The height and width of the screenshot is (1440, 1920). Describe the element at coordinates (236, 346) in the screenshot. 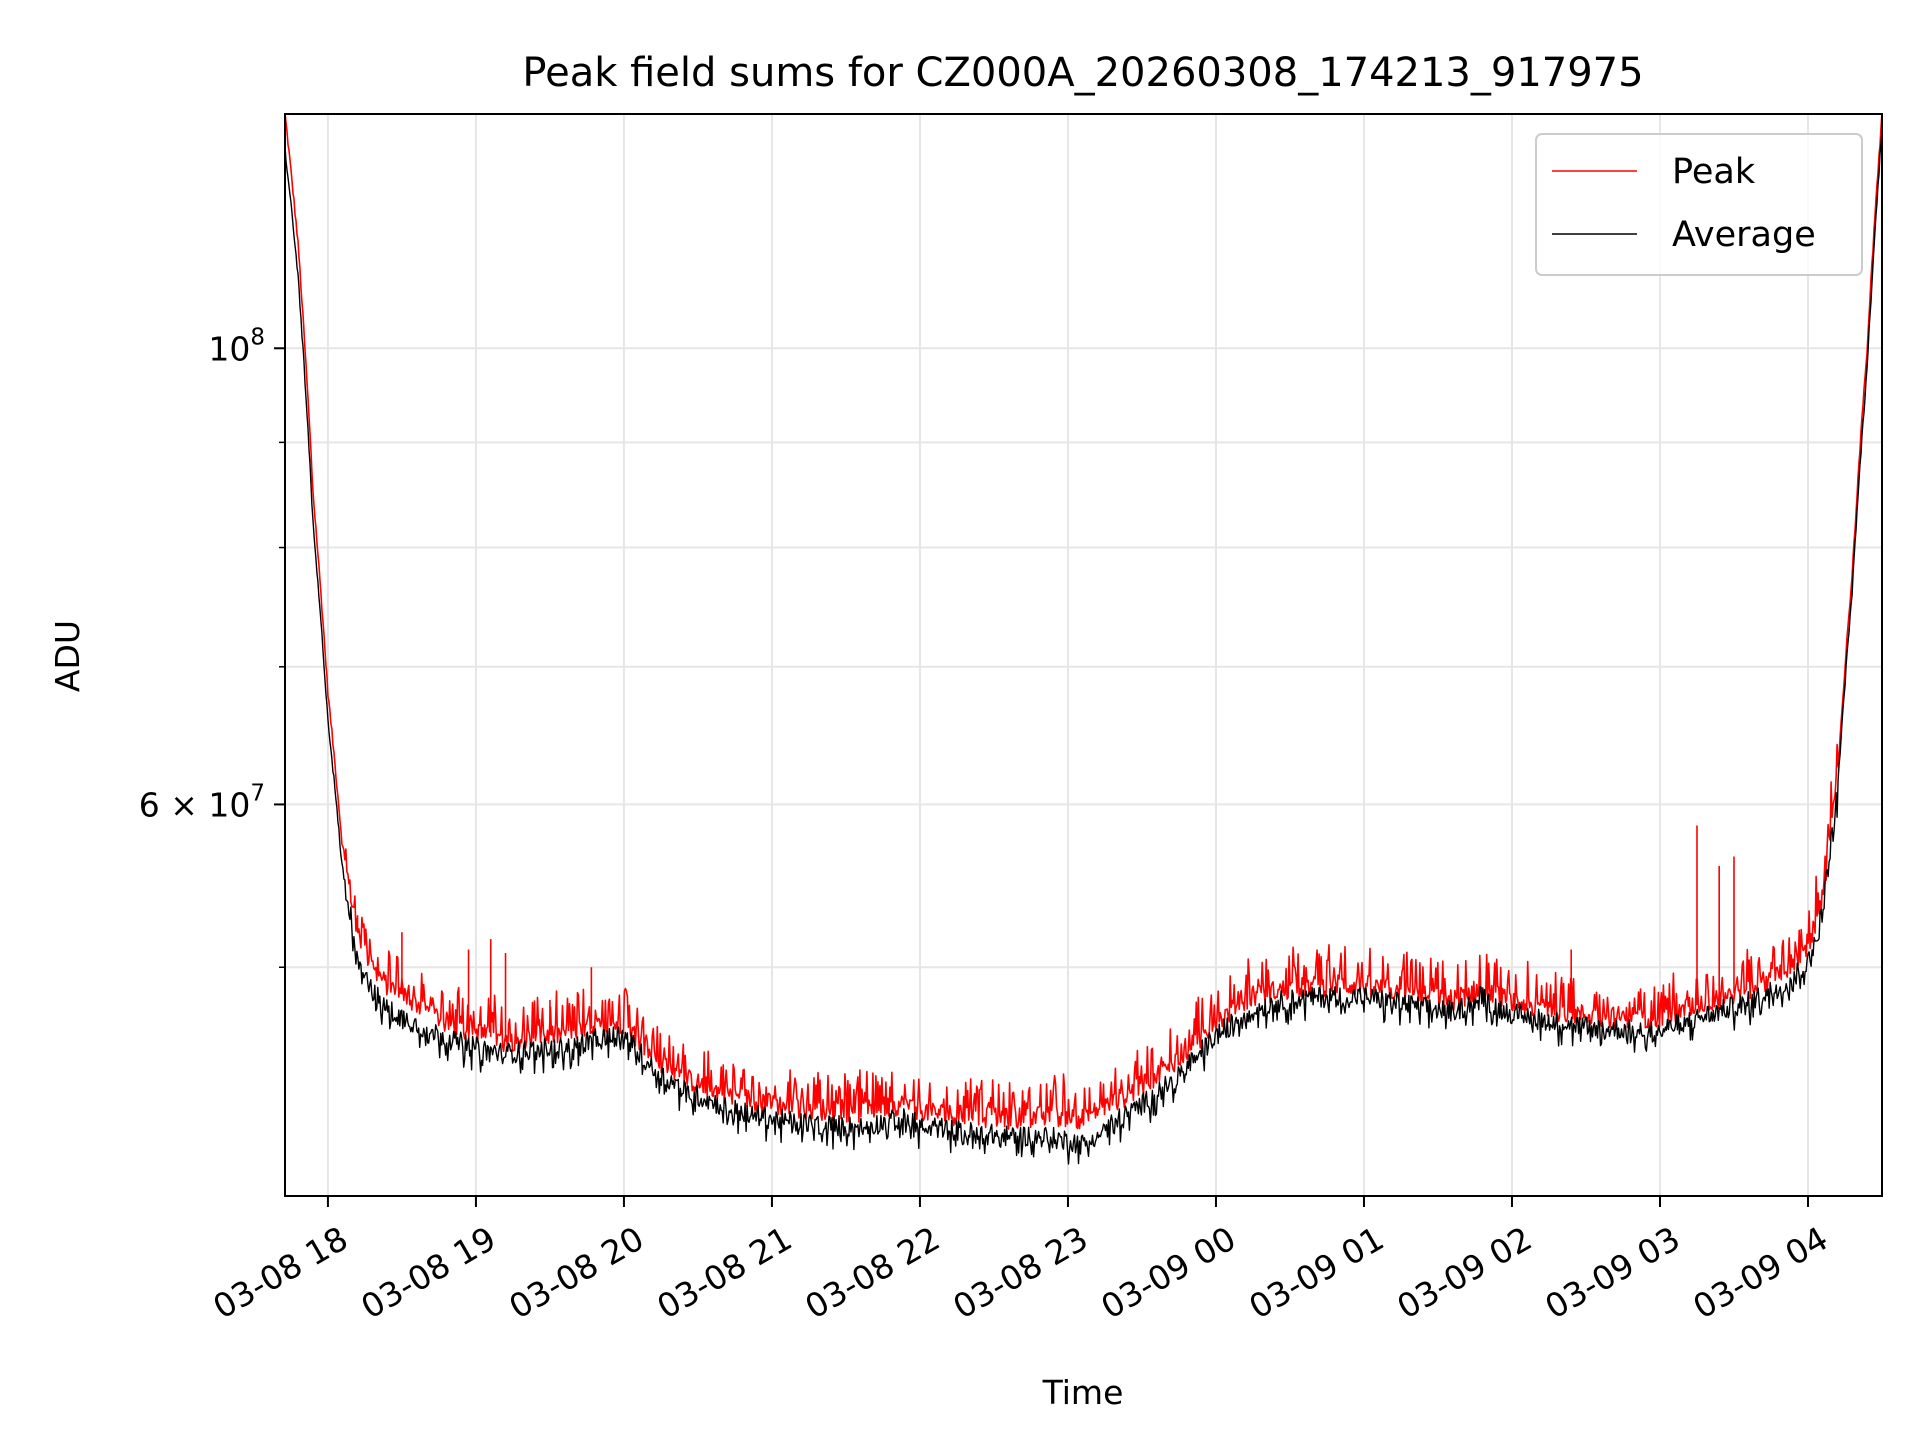

I see `y-tick-label: 108` at that location.